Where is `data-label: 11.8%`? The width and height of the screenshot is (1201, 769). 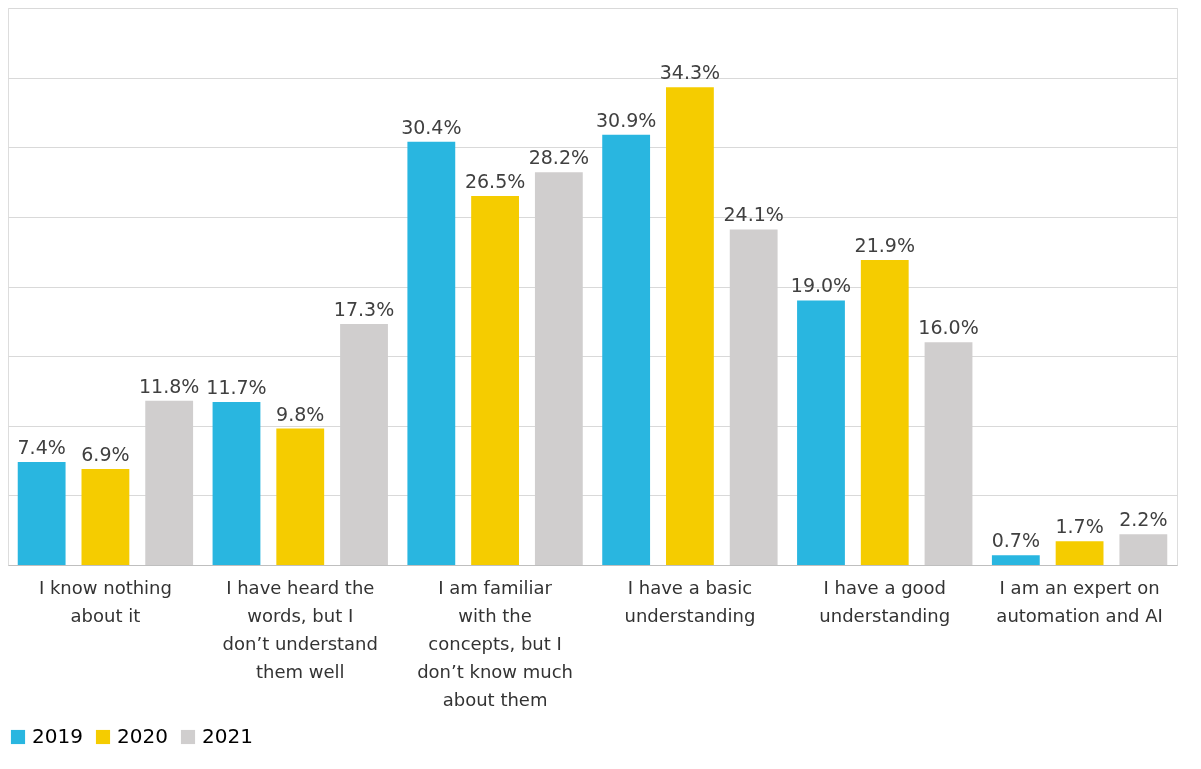
data-label: 11.8% is located at coordinates (169, 385).